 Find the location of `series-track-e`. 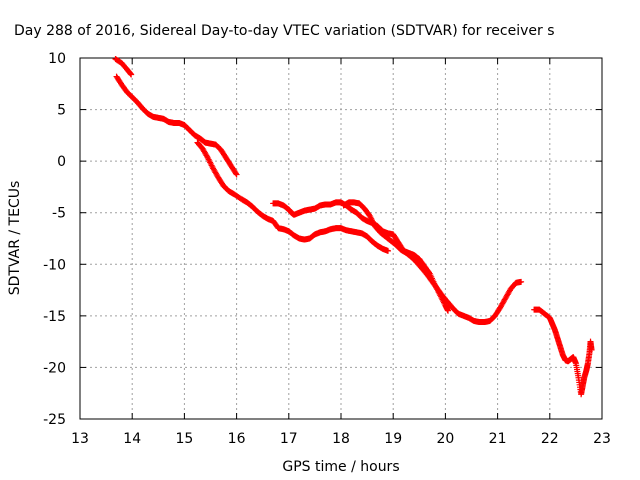

series-track-e is located at coordinates (432, 262).